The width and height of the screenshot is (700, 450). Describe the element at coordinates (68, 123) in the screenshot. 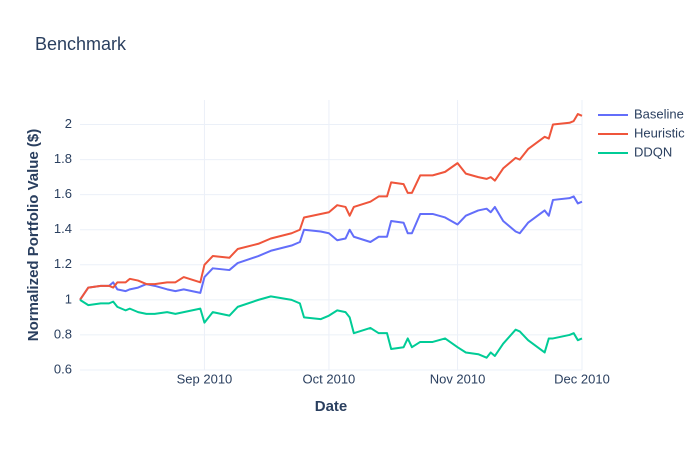

I see `y-tick-label: 2` at that location.